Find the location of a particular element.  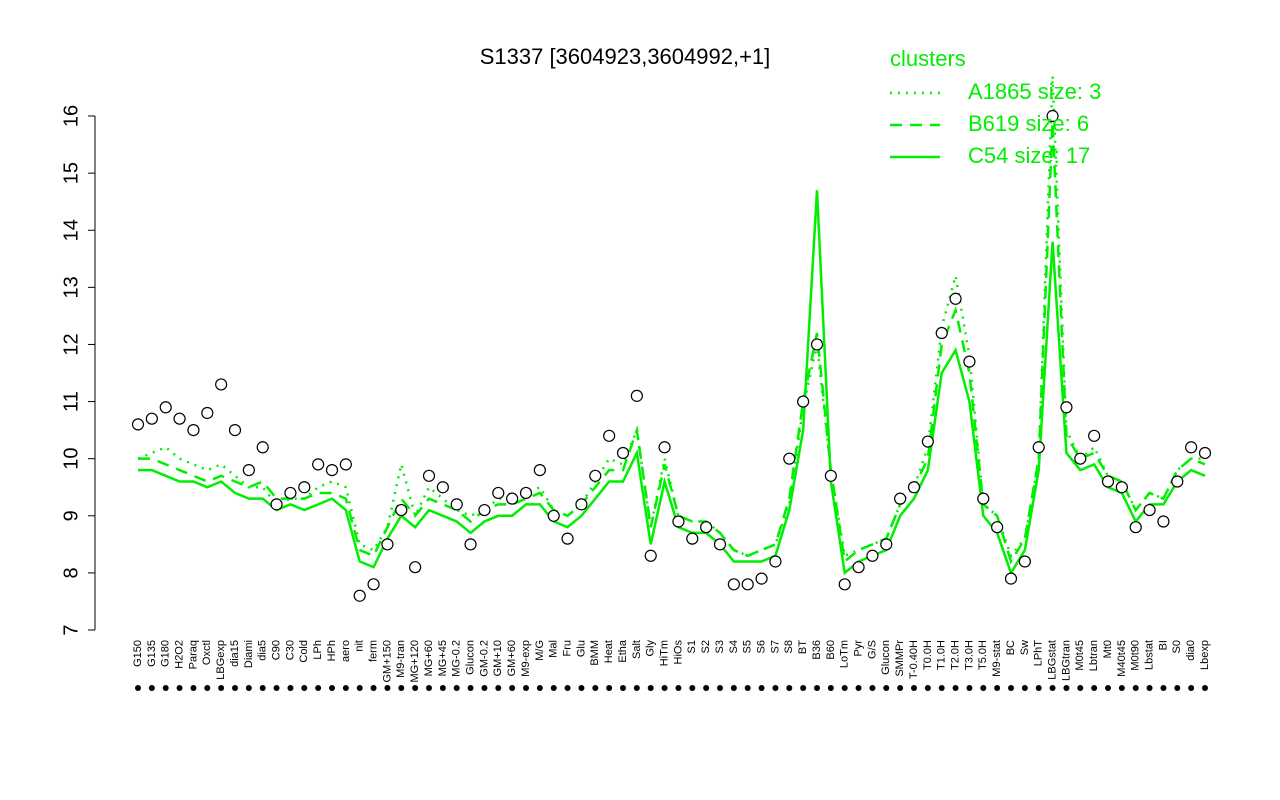

x-tick-label: LBGtran is located at coordinates (1066, 660).